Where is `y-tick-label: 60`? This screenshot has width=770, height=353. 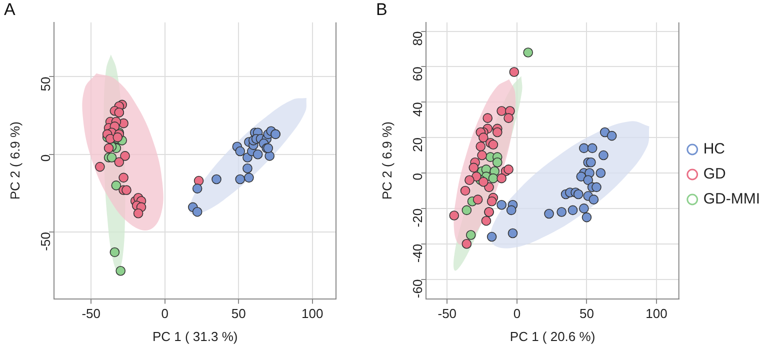
y-tick-label: 60 is located at coordinates (417, 74).